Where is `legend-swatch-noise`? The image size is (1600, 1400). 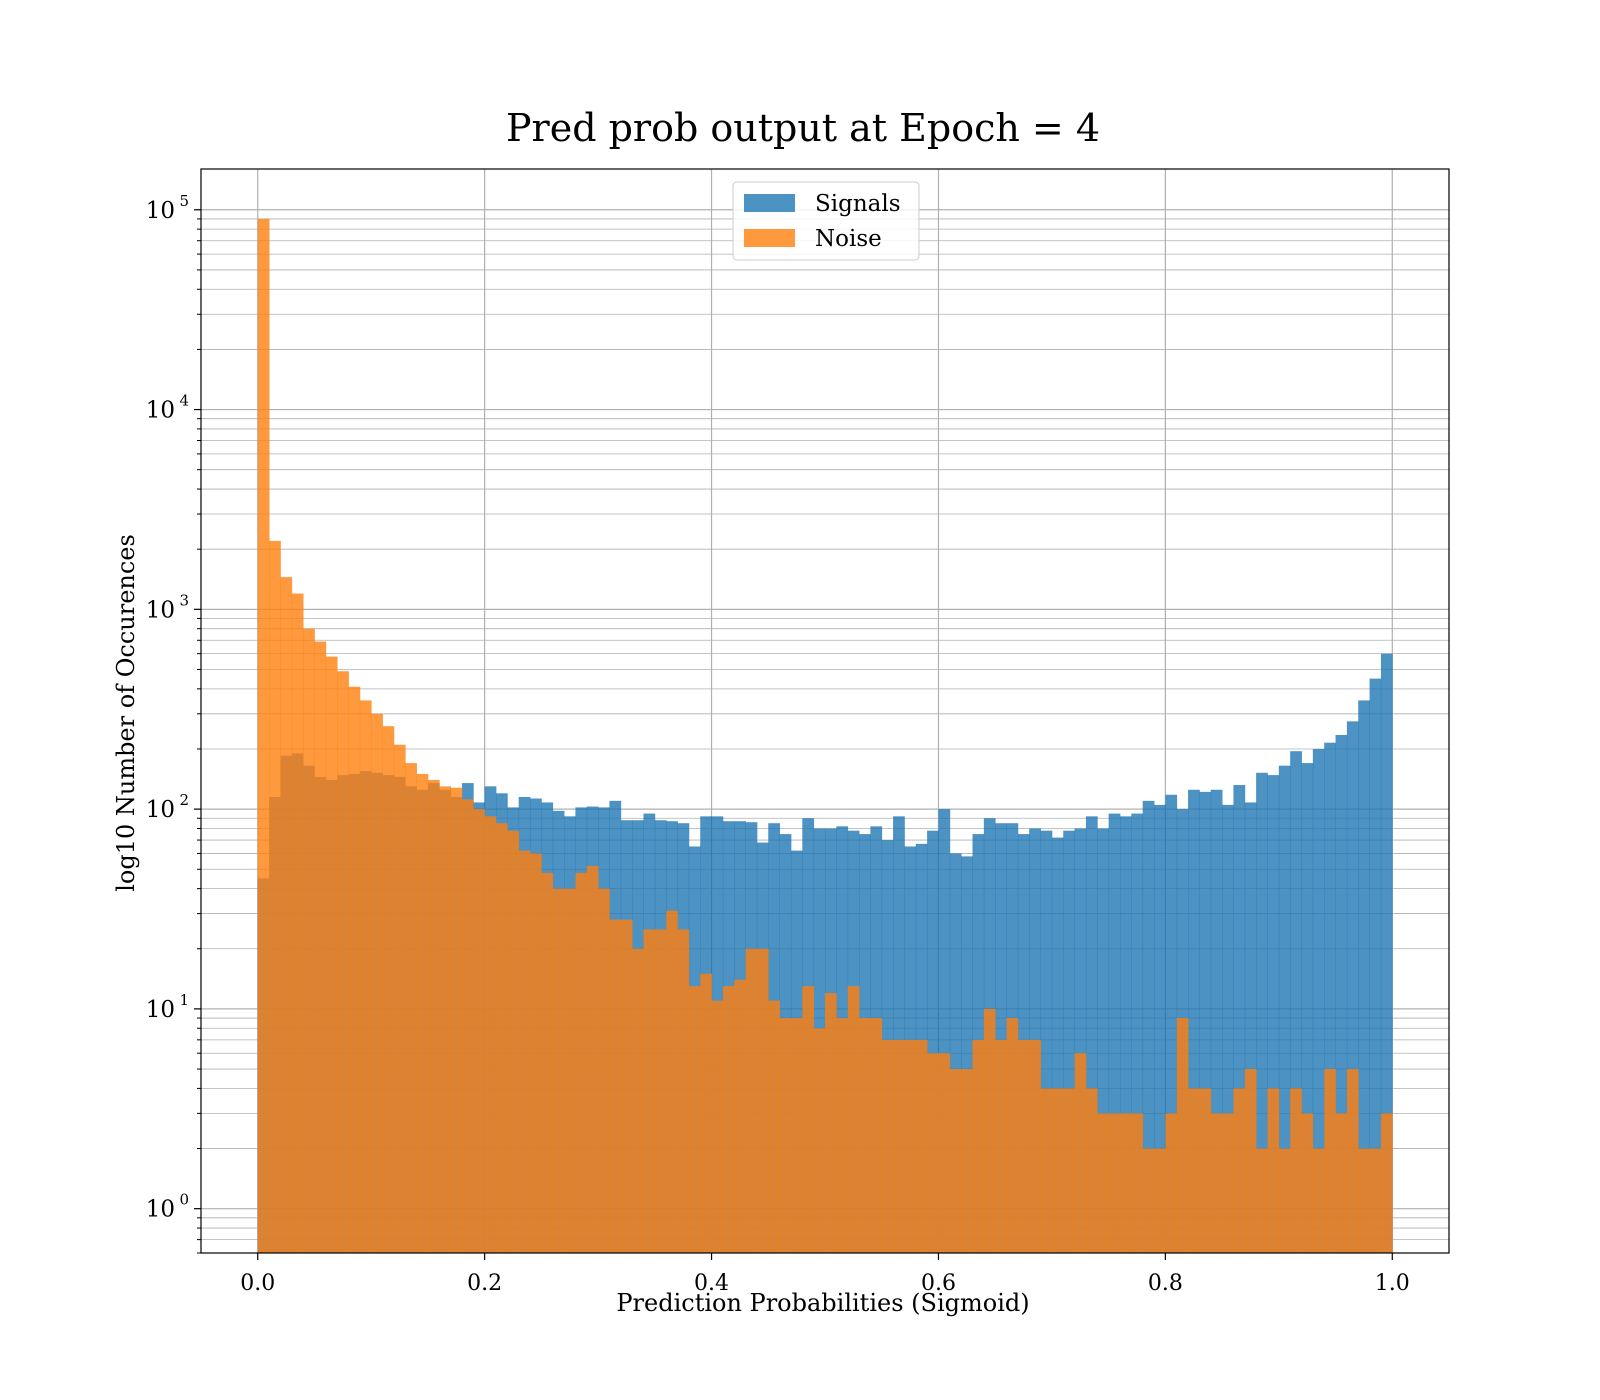 legend-swatch-noise is located at coordinates (769, 238).